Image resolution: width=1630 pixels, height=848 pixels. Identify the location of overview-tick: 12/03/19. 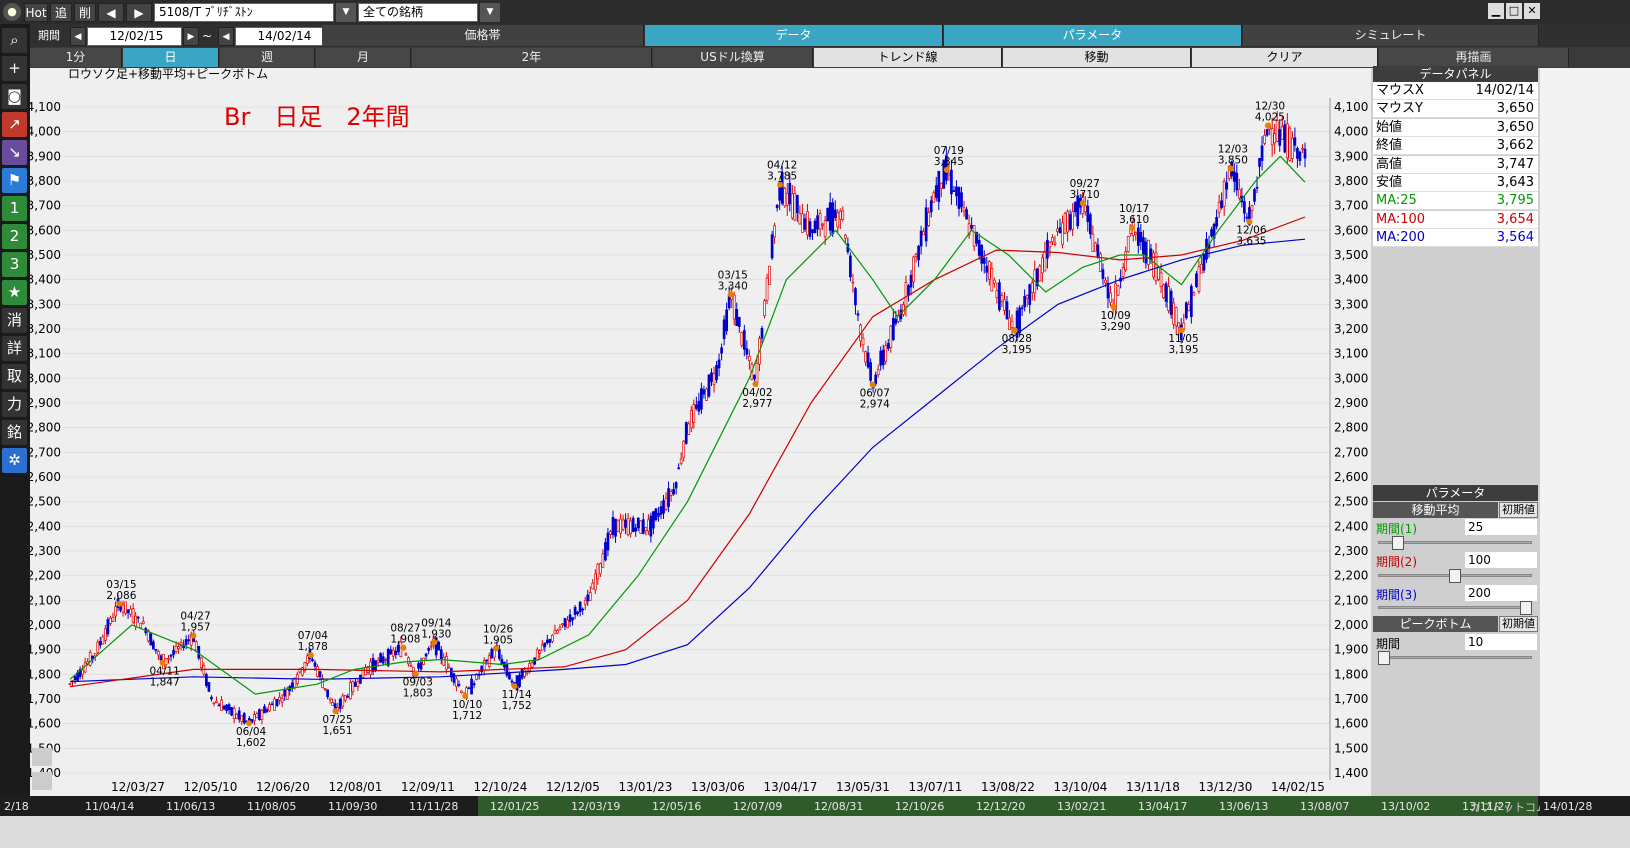
(595, 806).